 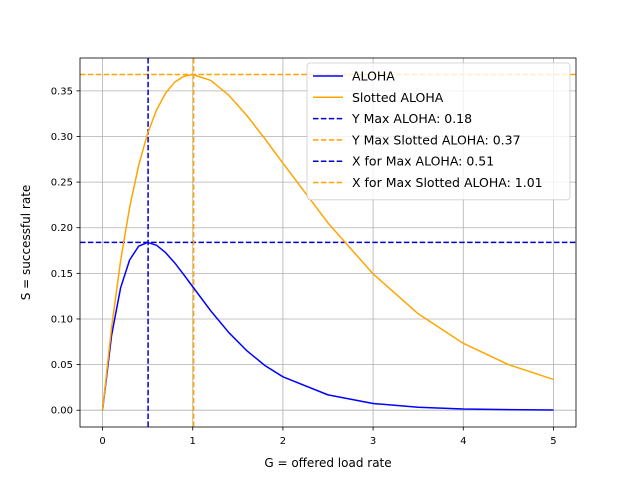 What do you see at coordinates (62, 137) in the screenshot?
I see `y-tick-label: 0.30` at bounding box center [62, 137].